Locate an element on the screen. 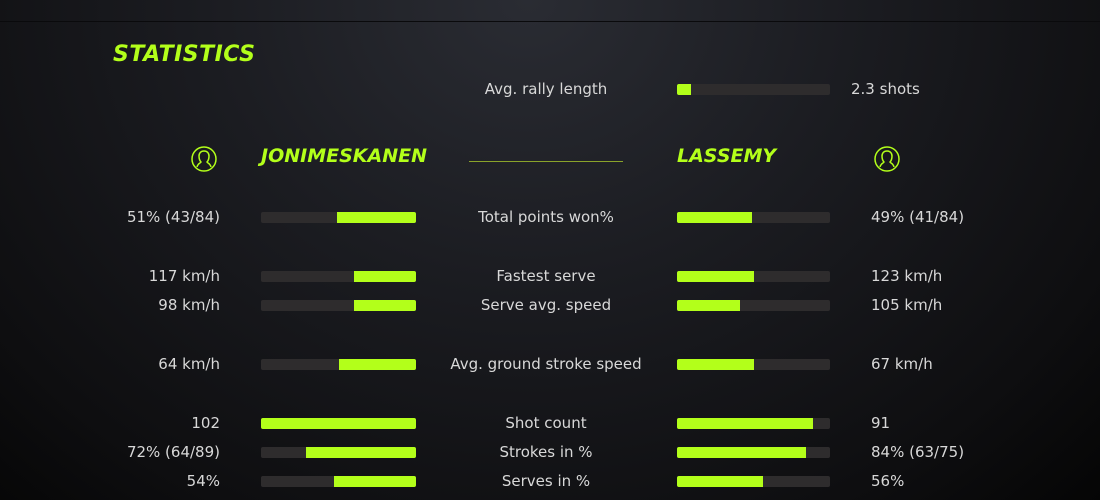 The image size is (1100, 500). stat-right-value: 105 km/h is located at coordinates (907, 305).